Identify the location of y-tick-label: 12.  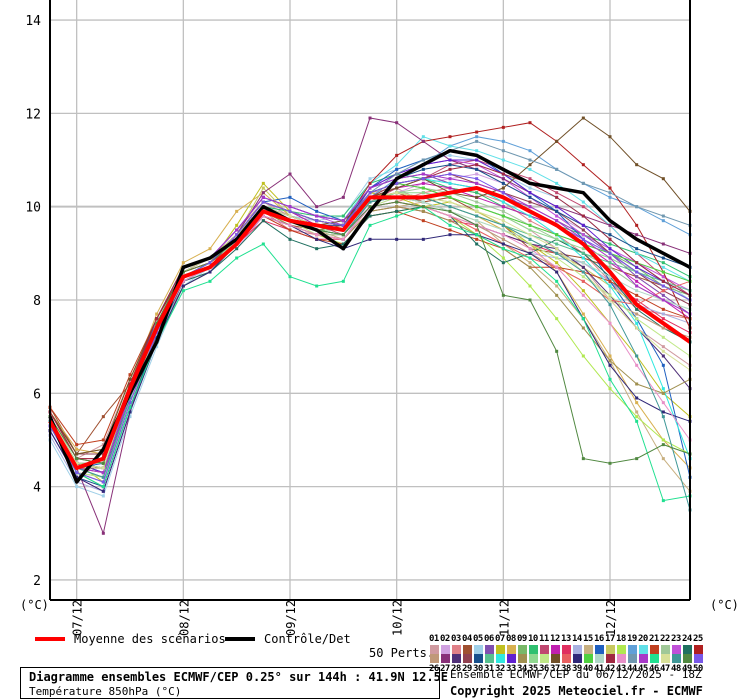
(33, 114).